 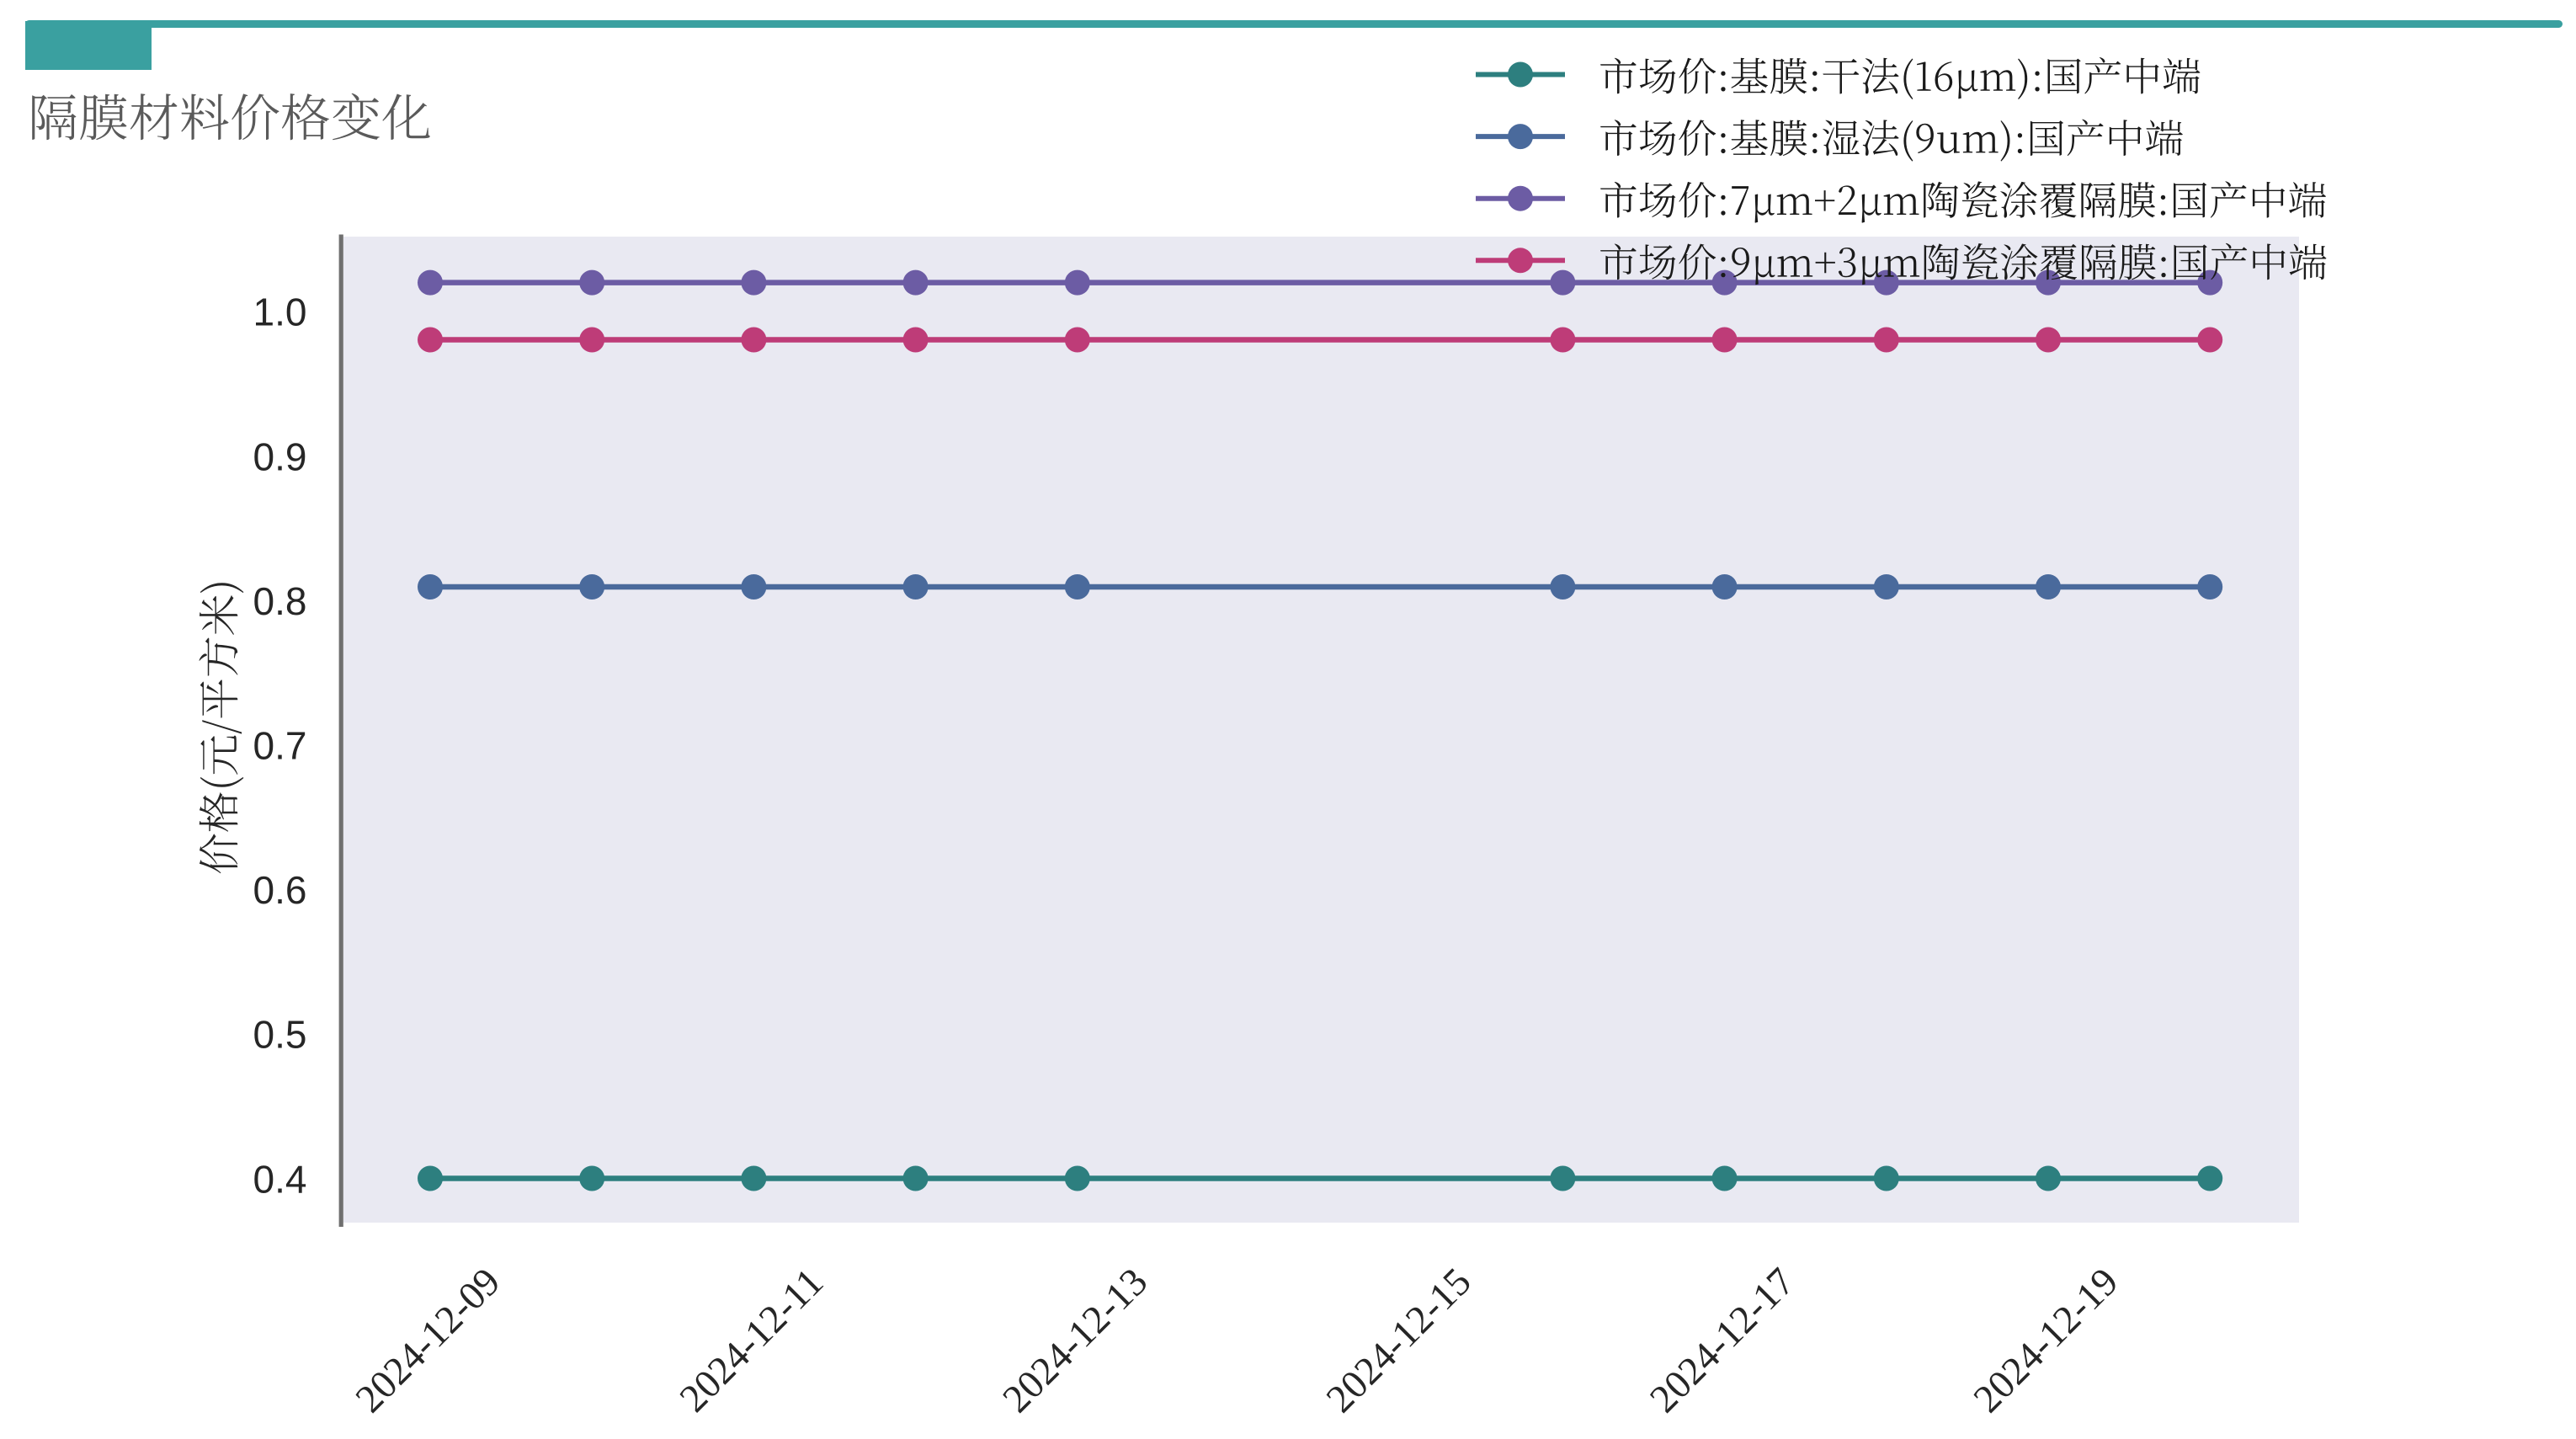 What do you see at coordinates (280, 601) in the screenshot?
I see `svg-text: 0.8` at bounding box center [280, 601].